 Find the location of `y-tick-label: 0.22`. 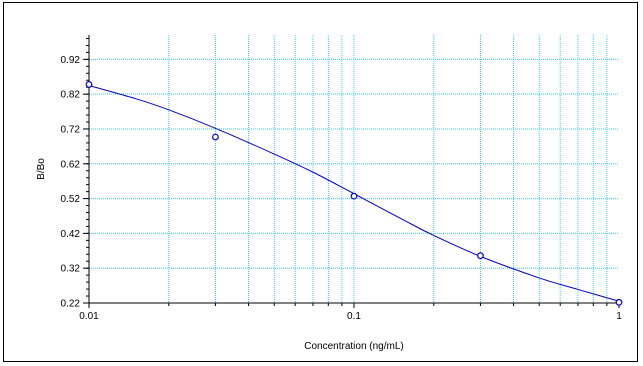

y-tick-label: 0.22 is located at coordinates (71, 304).